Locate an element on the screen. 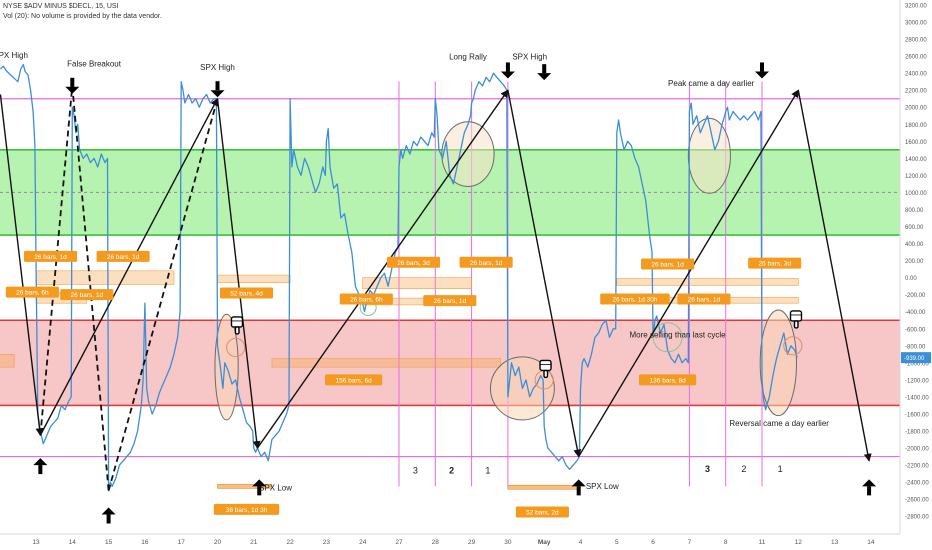 This screenshot has width=932, height=550. duration-label: 26 bars, 6h is located at coordinates (32, 293).